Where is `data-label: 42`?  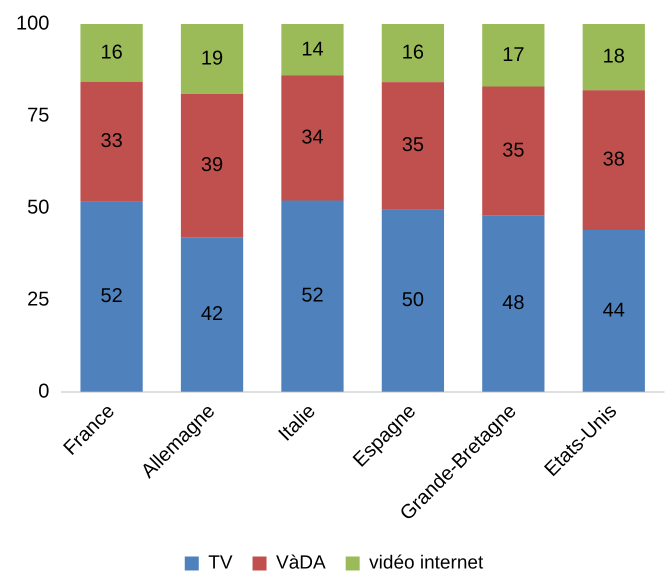
data-label: 42 is located at coordinates (212, 314).